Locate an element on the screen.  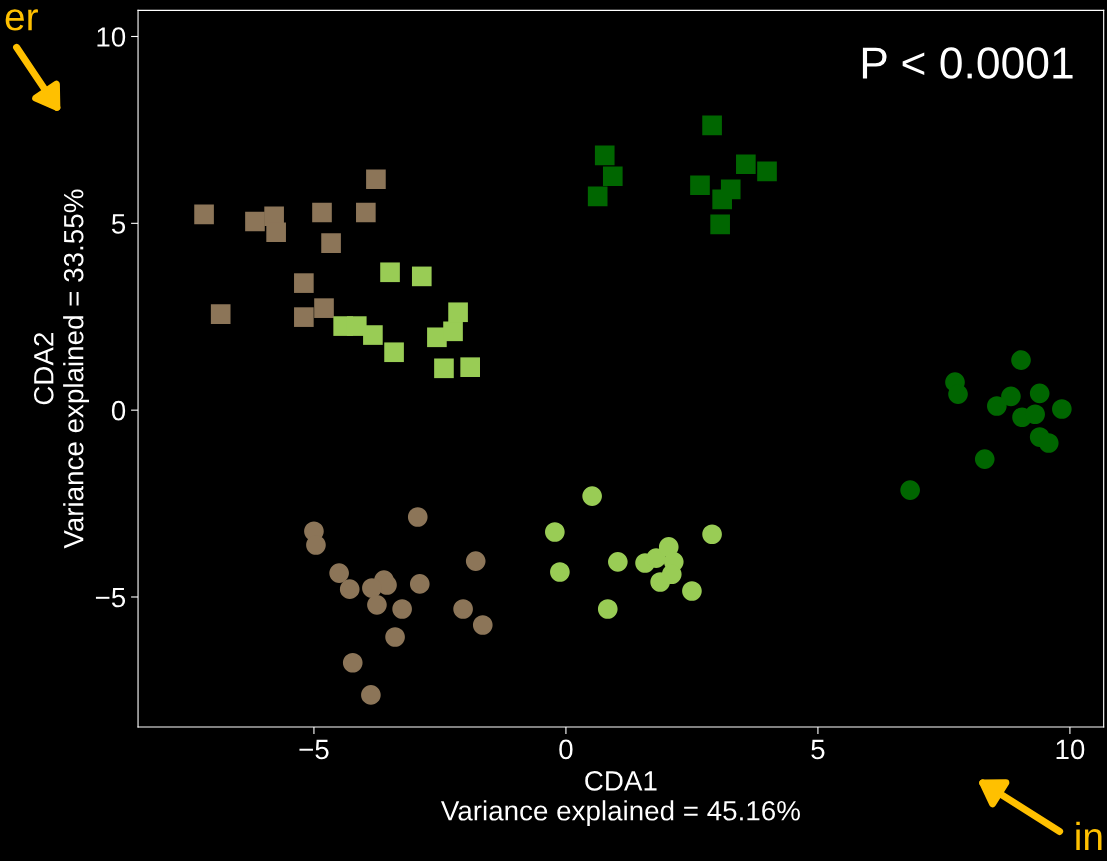
y-axis-title: CDA2 Variance explained = 33.55% is located at coordinates (61, 369).